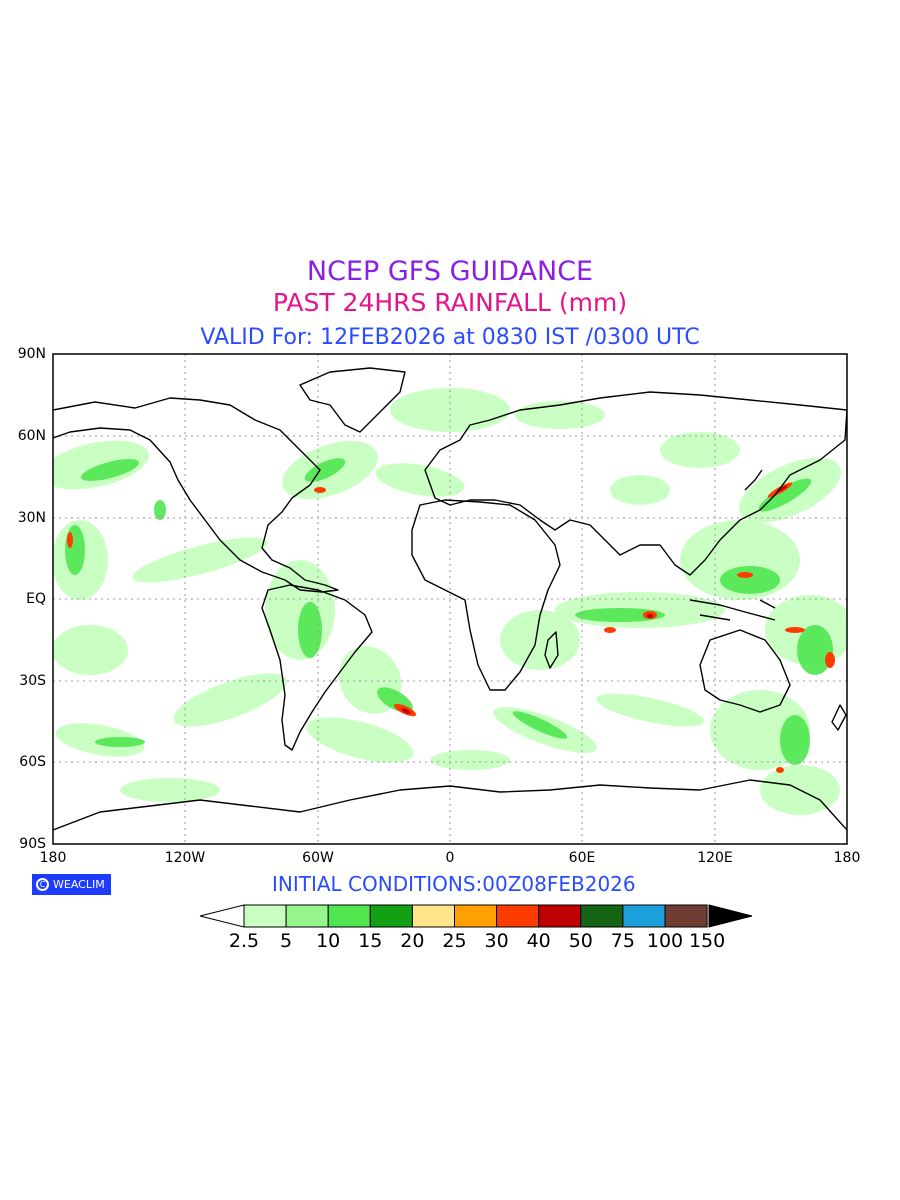 The height and width of the screenshot is (1200, 900). I want to click on legend-label-4: 20, so click(412, 941).